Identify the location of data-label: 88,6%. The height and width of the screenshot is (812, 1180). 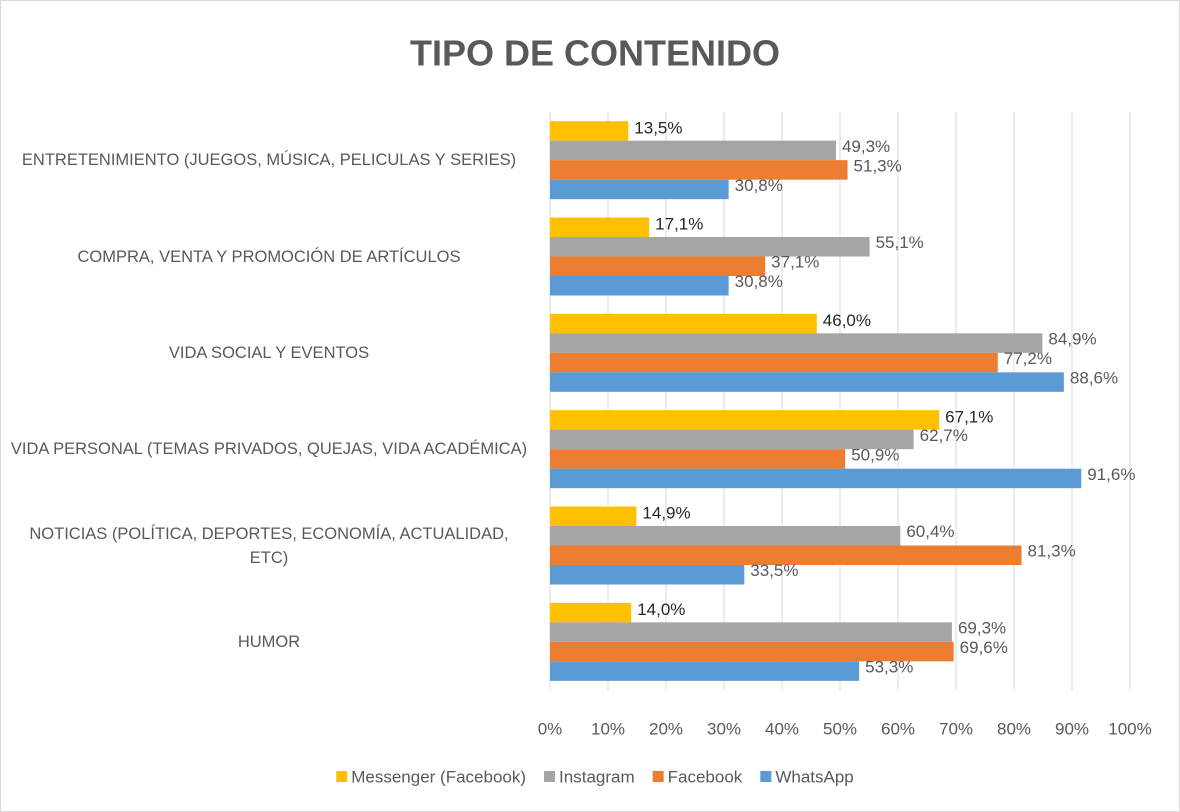
(1094, 378).